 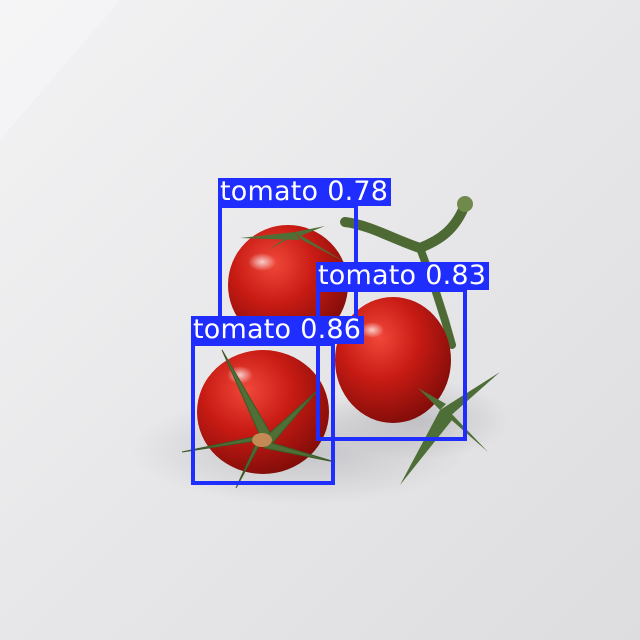 I want to click on detection-label-tomato-078: tomato 0.78, so click(x=305, y=191).